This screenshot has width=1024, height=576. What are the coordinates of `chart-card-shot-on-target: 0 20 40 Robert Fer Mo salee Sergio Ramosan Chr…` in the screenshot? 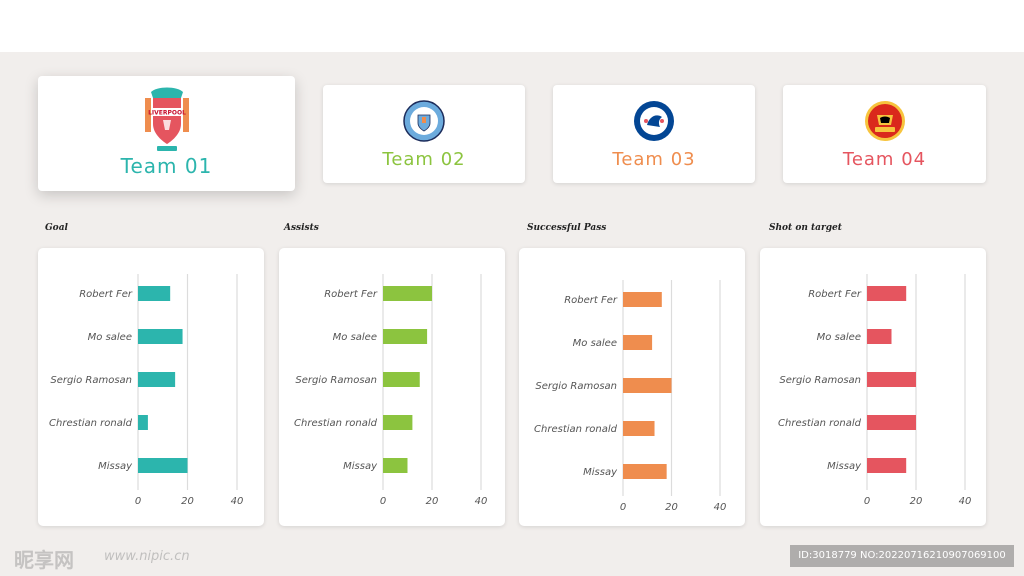 It's located at (873, 387).